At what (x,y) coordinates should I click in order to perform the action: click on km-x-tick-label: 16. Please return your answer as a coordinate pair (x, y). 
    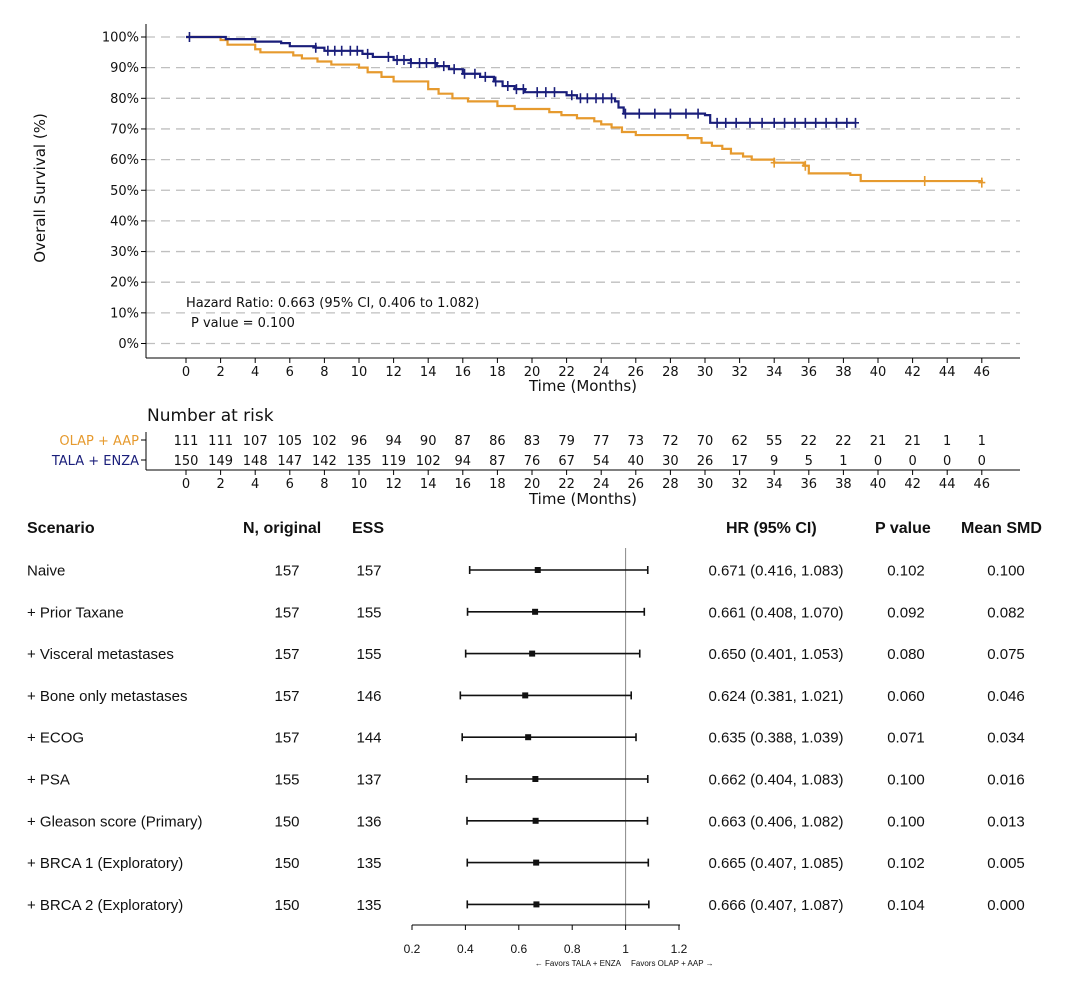
    Looking at the image, I should click on (463, 372).